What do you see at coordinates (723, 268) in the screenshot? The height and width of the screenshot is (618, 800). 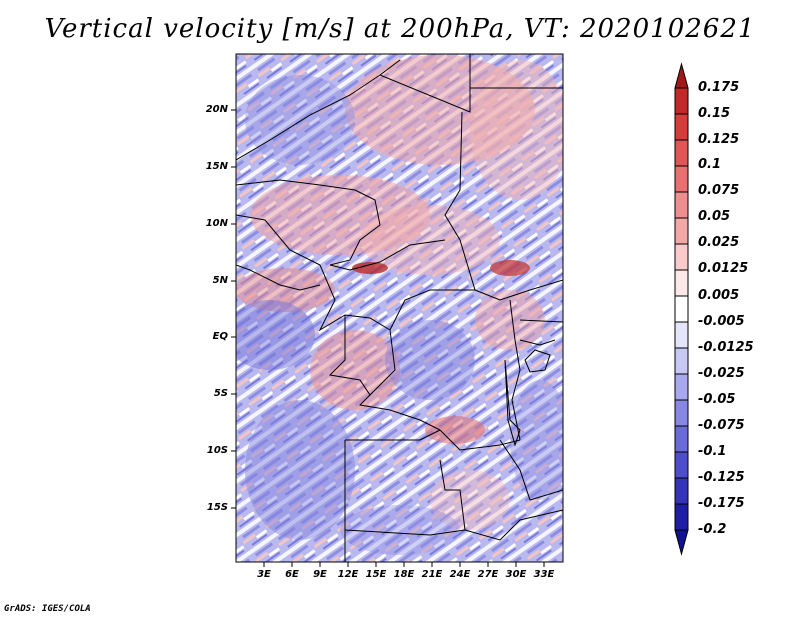 I see `colorbar-label: 0.0125` at bounding box center [723, 268].